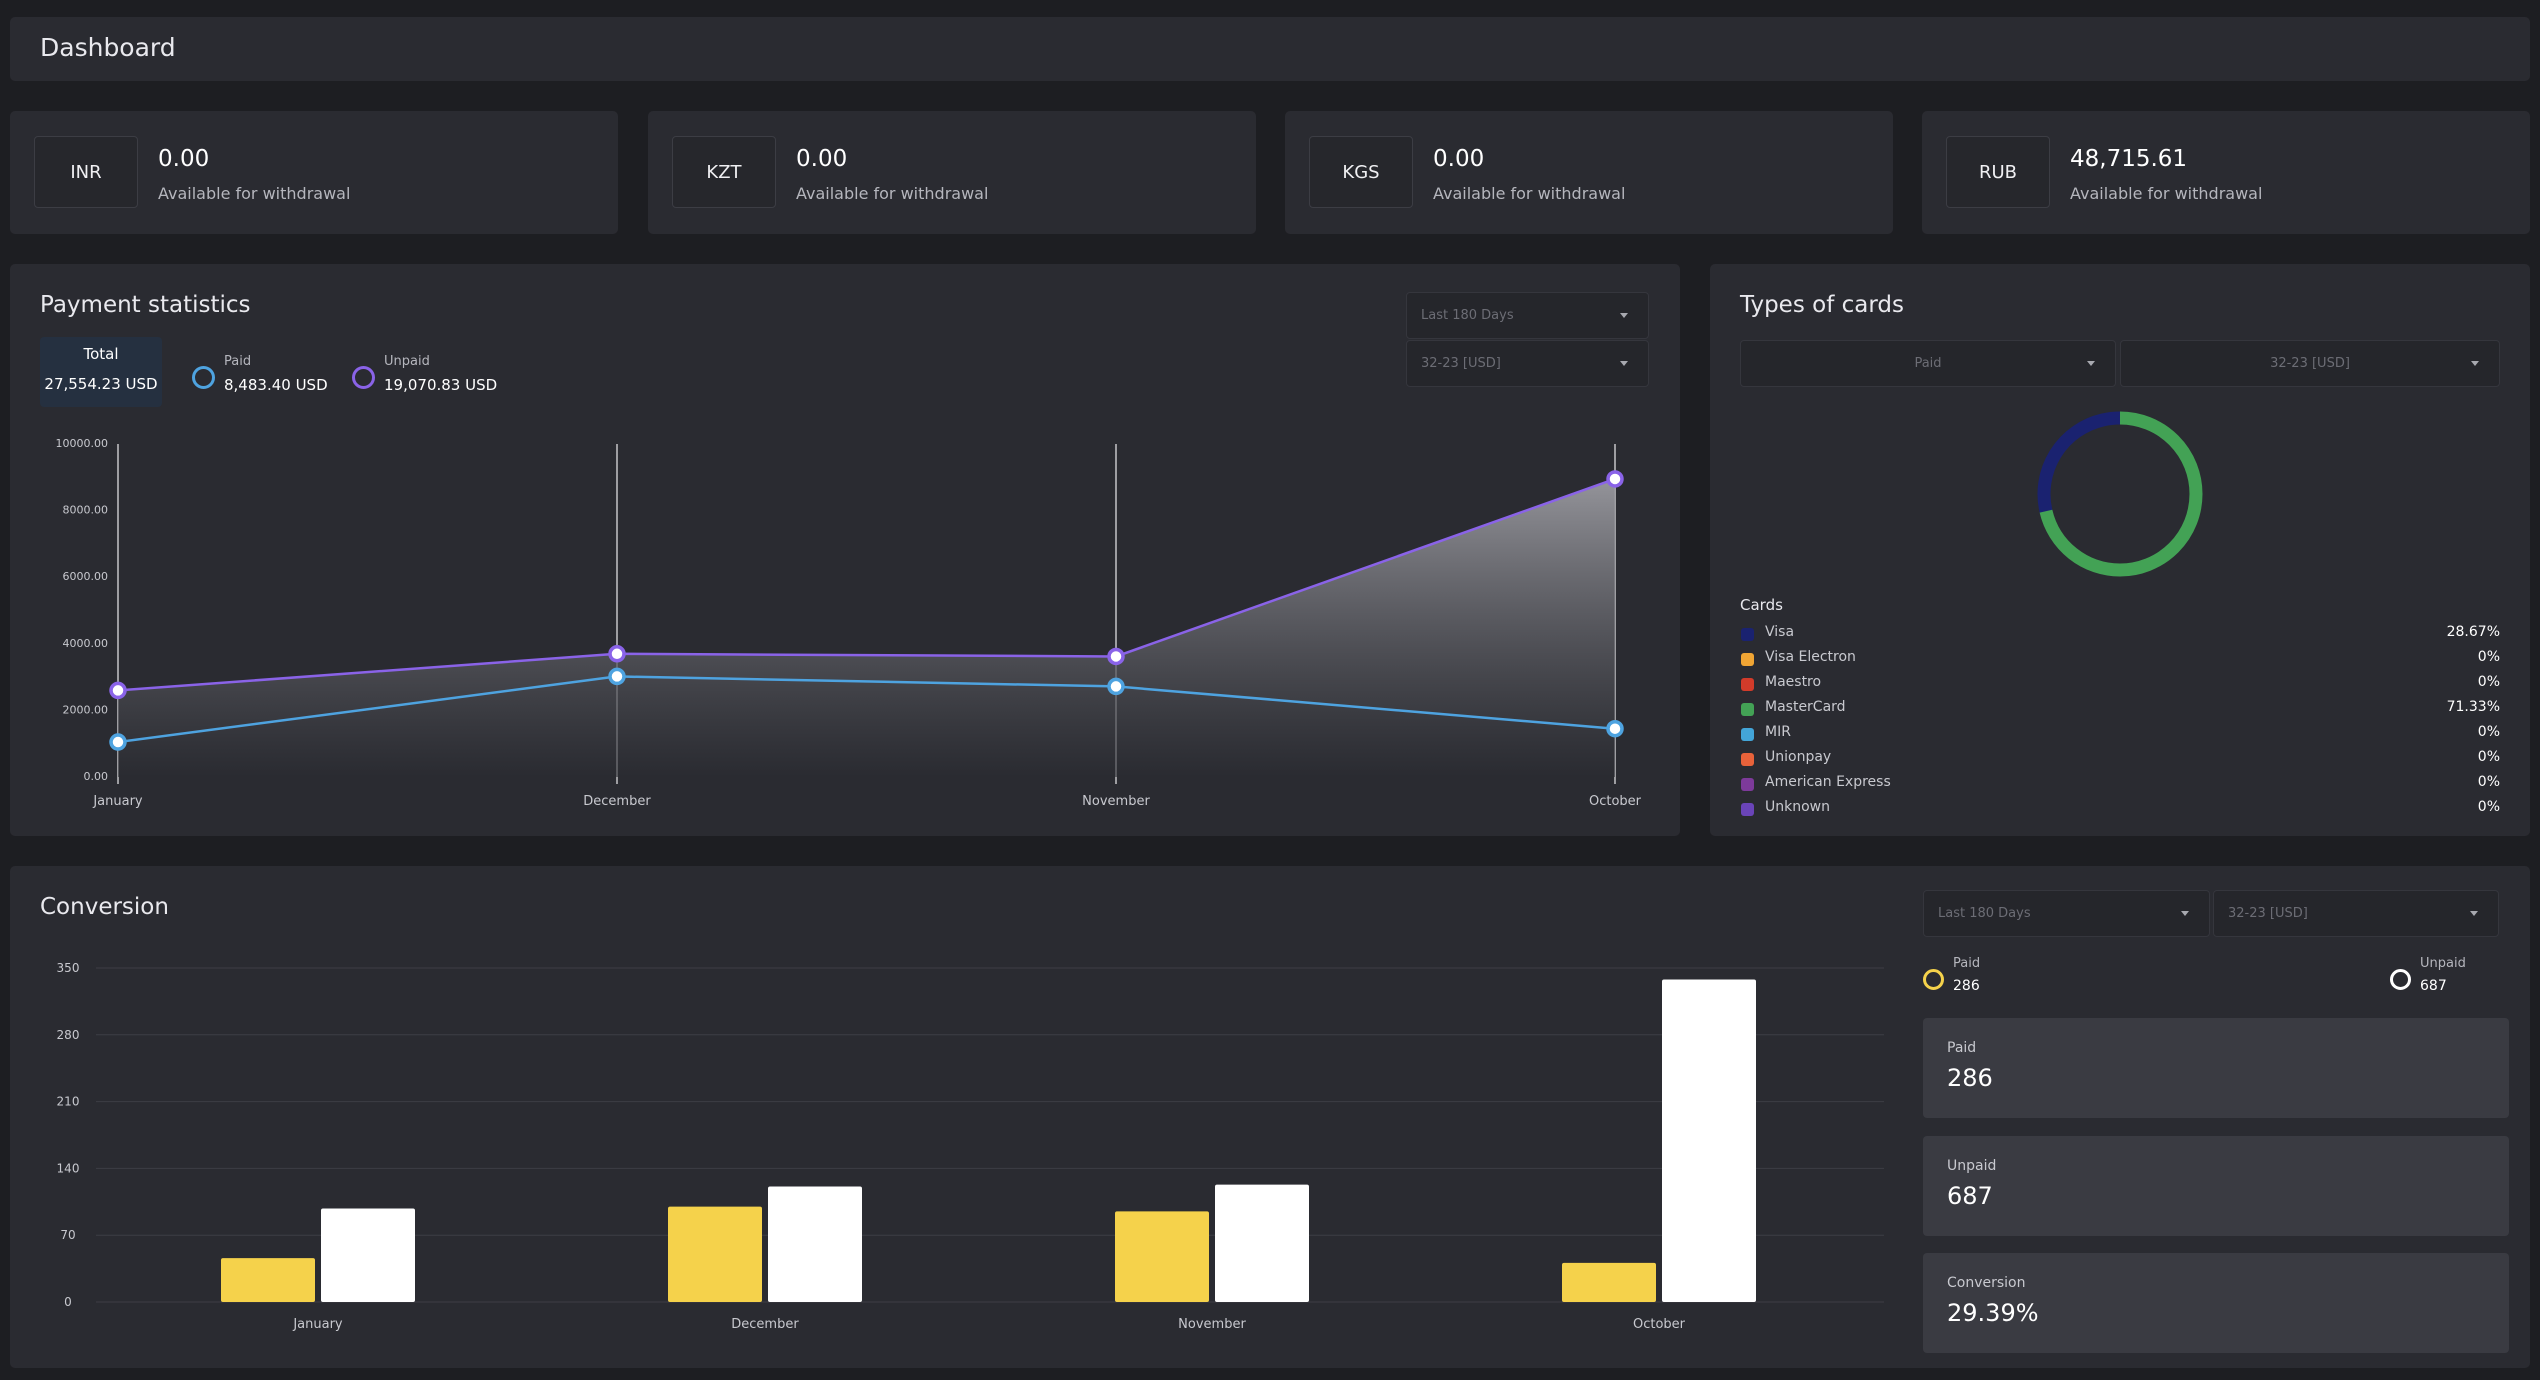  I want to click on total-summary: Total 27,554.23 USD, so click(101, 372).